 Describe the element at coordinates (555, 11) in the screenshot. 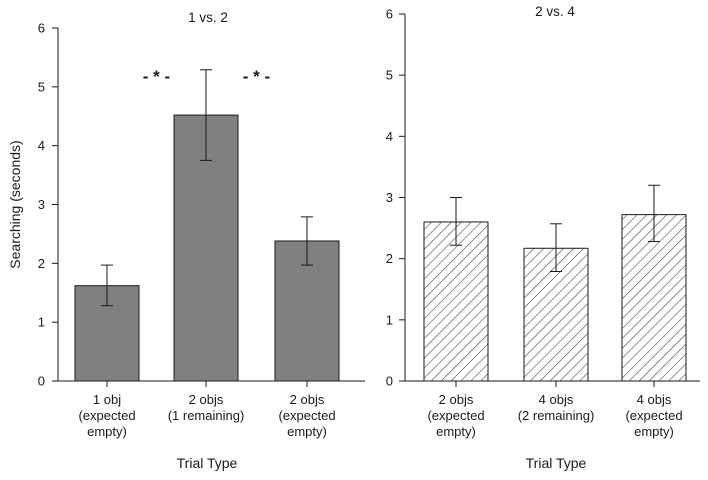

I see `panel-title: 2 vs. 4` at that location.